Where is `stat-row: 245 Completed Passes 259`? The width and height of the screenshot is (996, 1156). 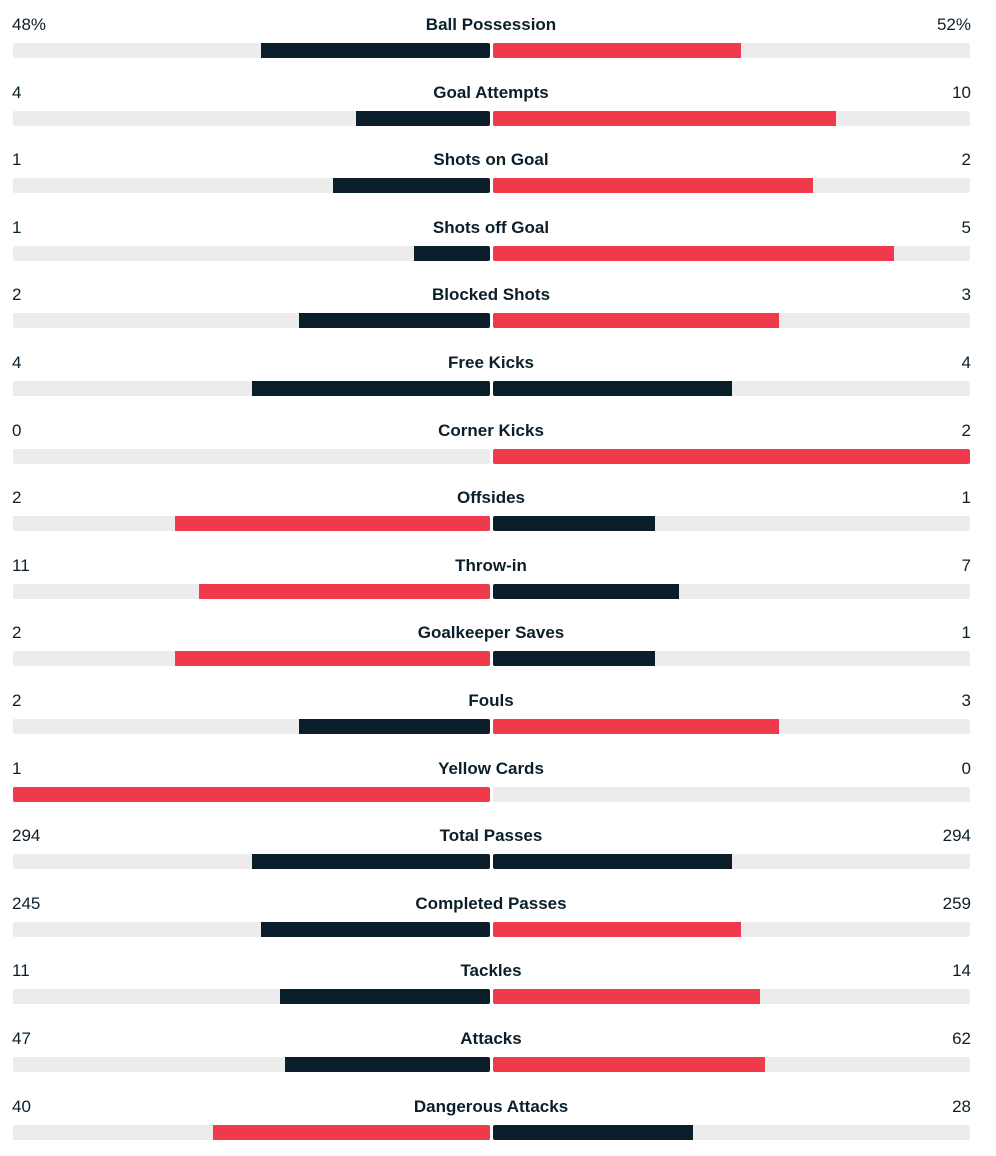 stat-row: 245 Completed Passes 259 is located at coordinates (498, 909).